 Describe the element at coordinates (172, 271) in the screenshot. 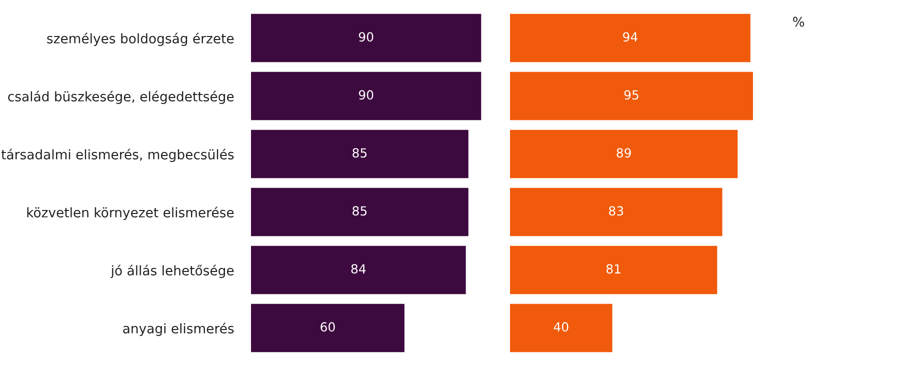

I see `y-tick-label: jó állás lehetősége` at that location.